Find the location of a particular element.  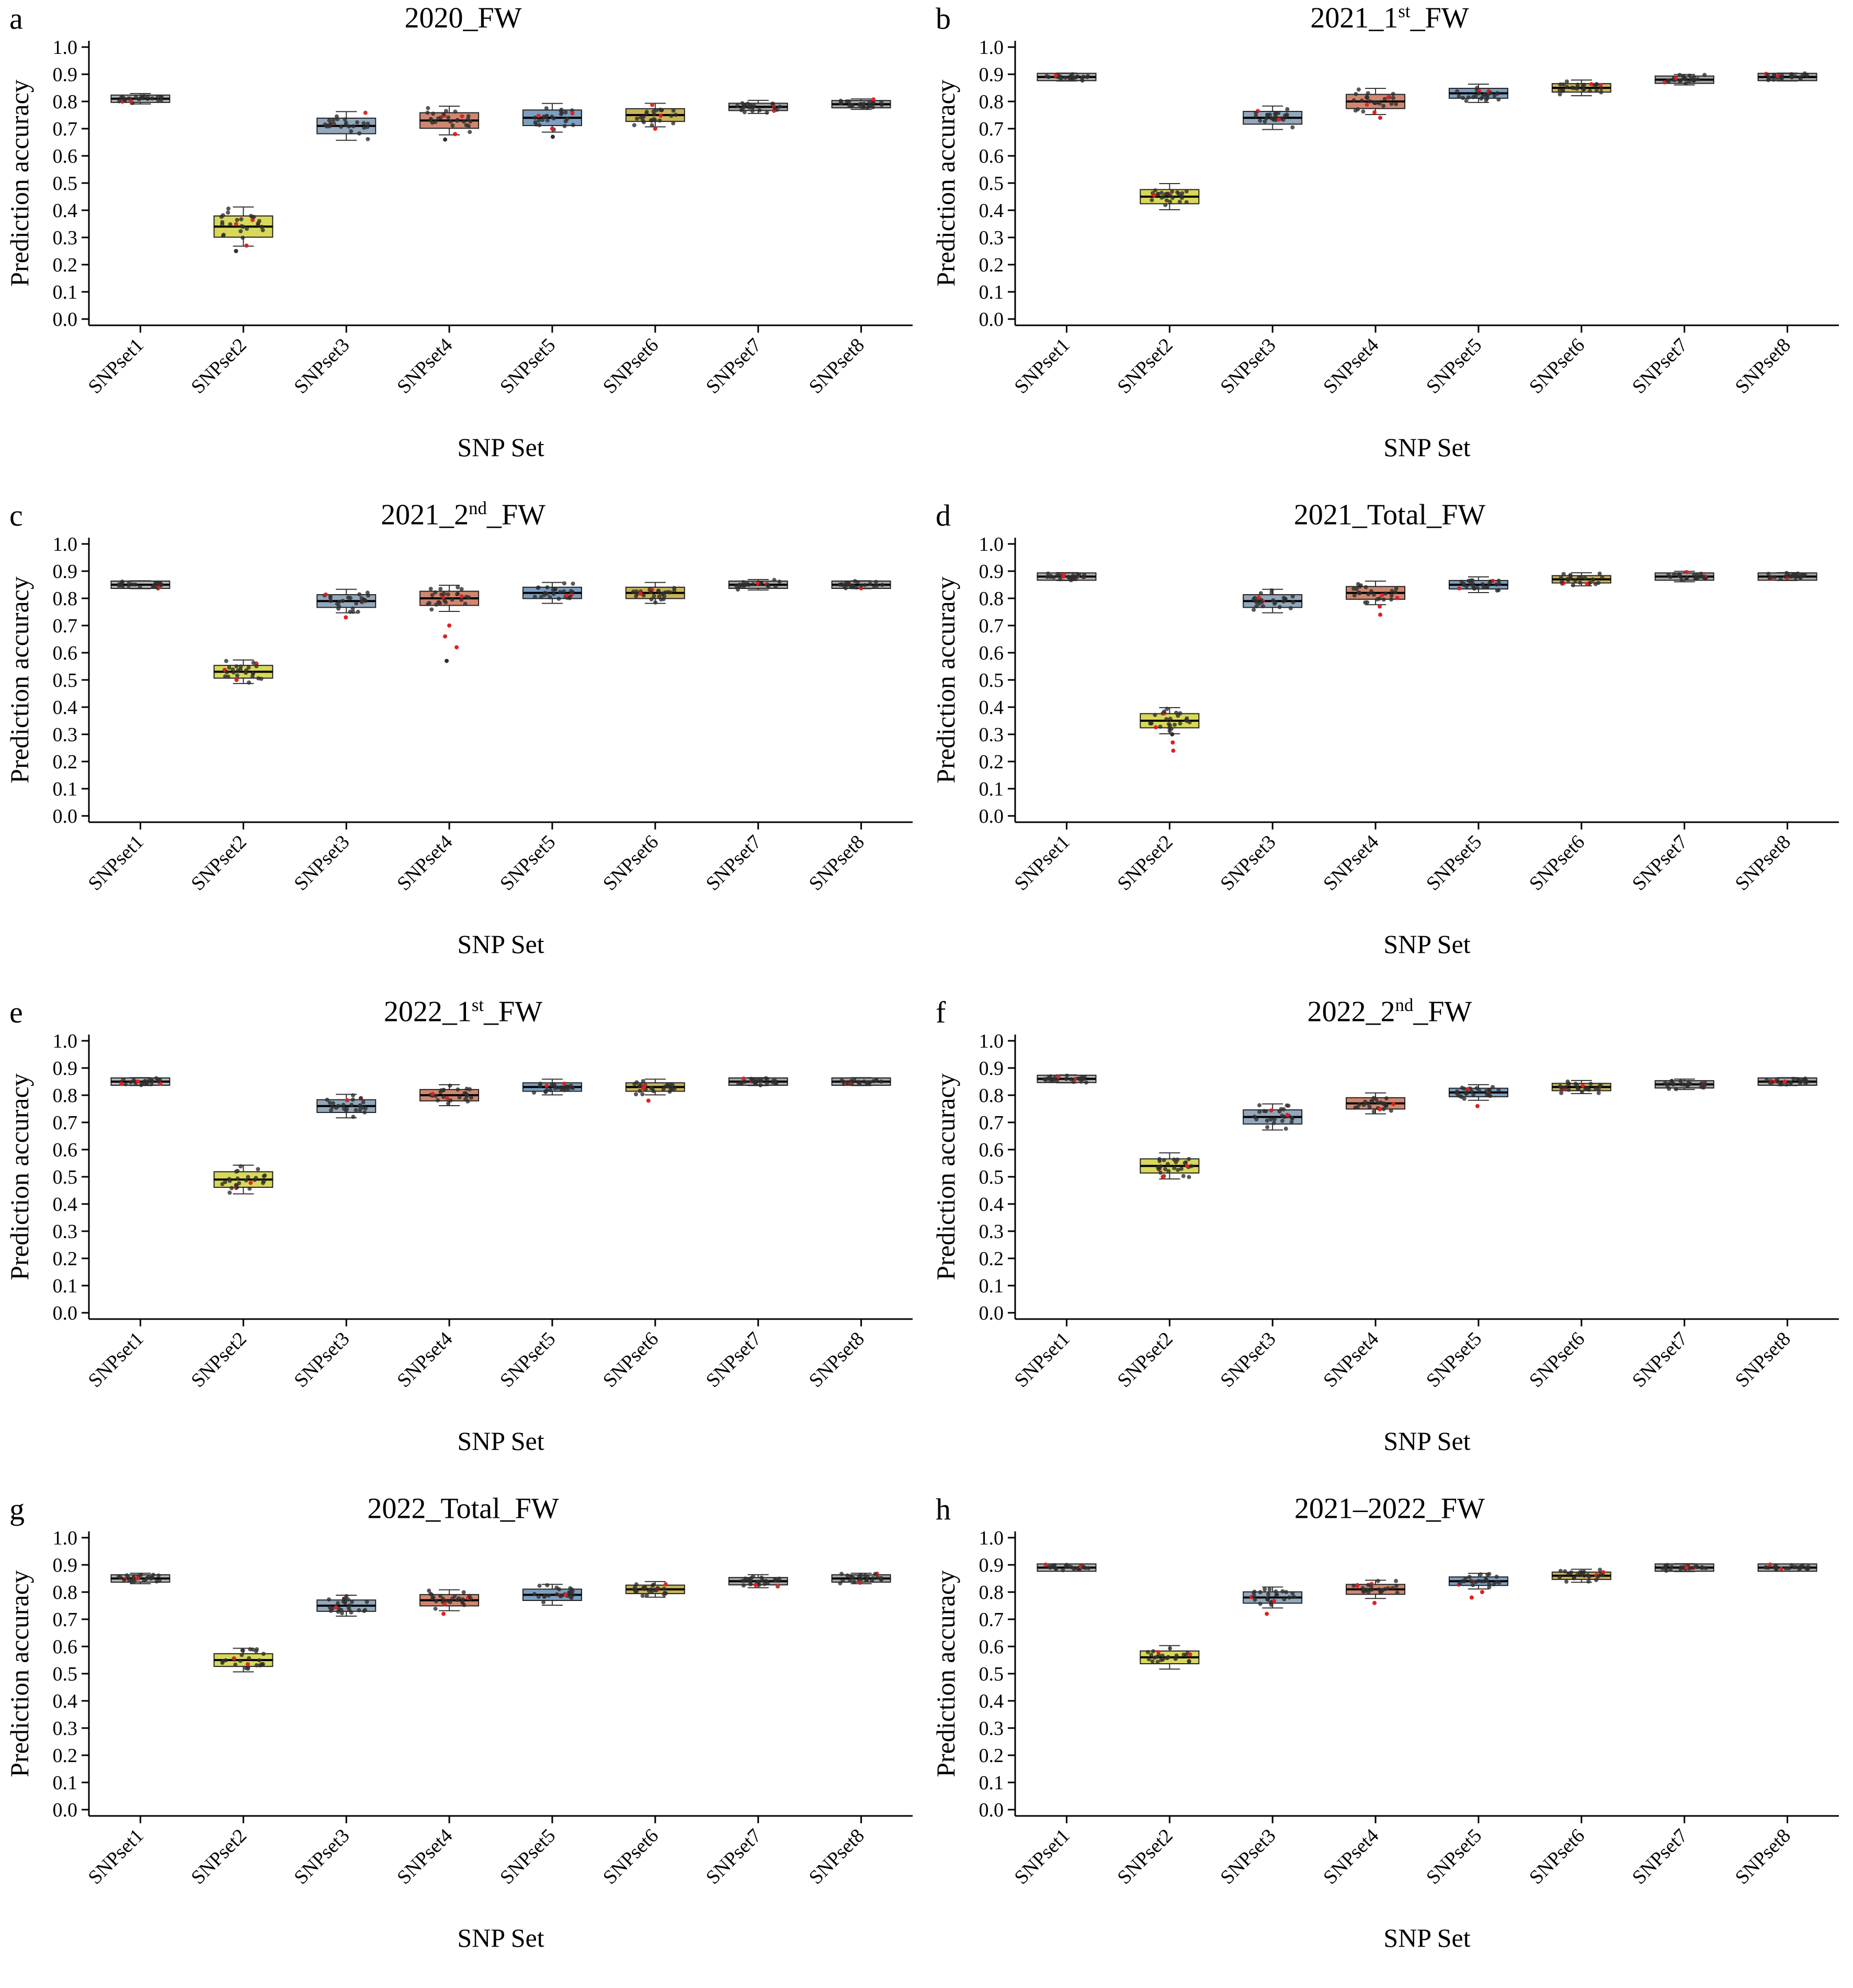

panel-head: g 2022_Total_FW is located at coordinates (463, 1509).